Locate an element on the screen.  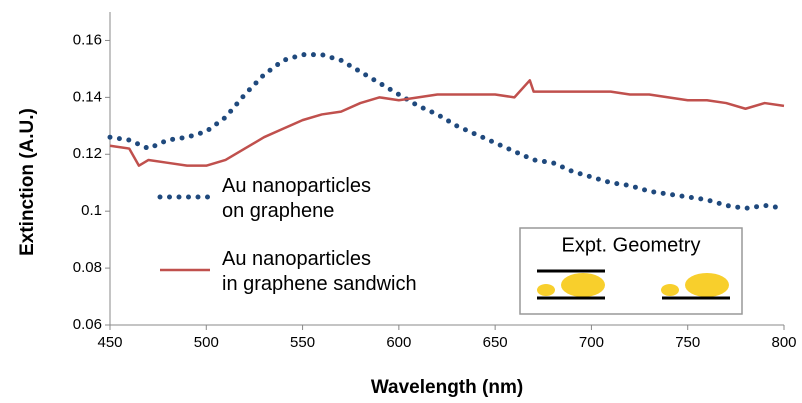
legend-label: Au nanoparticles in graphene sandwich is located at coordinates (319, 271).